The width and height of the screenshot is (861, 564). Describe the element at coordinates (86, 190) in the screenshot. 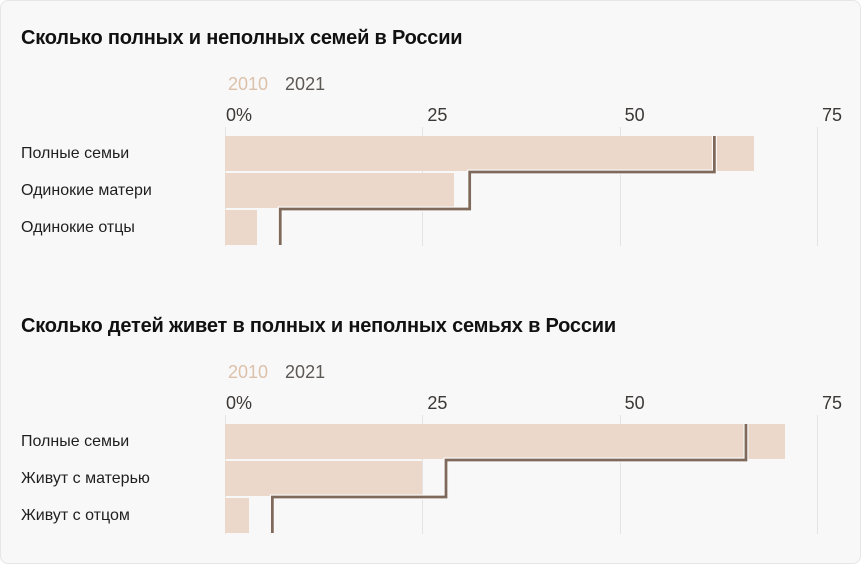

I see `category-label: Одинокие матери` at that location.